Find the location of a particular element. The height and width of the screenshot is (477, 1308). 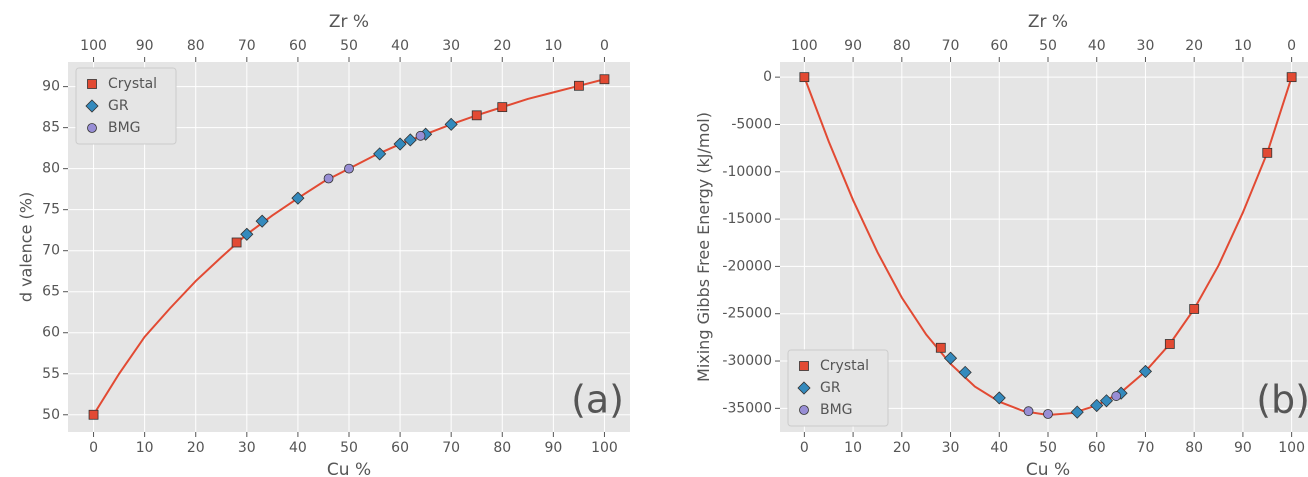

y-tick-label: -30000 is located at coordinates (747, 361).